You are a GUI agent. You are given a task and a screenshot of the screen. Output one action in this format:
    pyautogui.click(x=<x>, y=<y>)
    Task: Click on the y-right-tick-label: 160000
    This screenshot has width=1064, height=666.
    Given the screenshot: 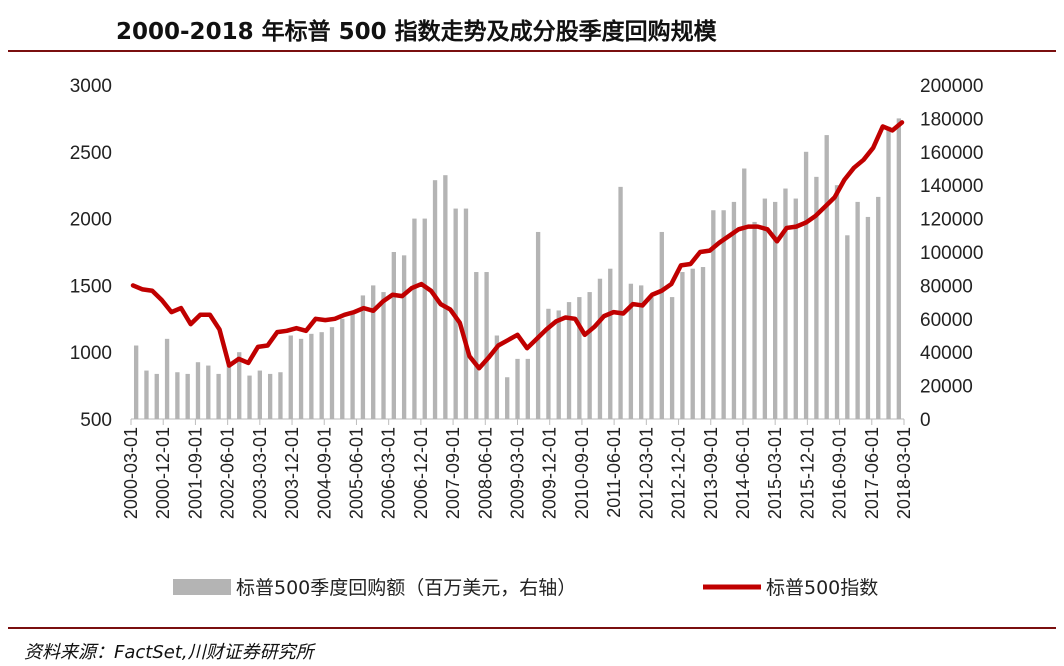 What is the action you would take?
    pyautogui.click(x=951, y=153)
    